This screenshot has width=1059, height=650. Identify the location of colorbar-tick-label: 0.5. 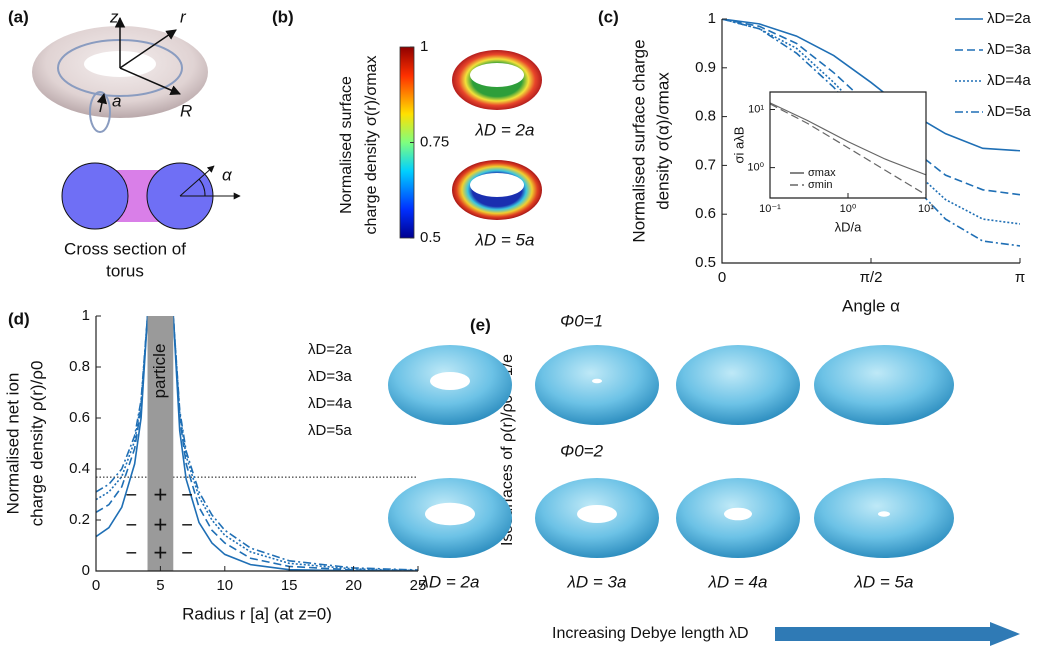
(430, 237).